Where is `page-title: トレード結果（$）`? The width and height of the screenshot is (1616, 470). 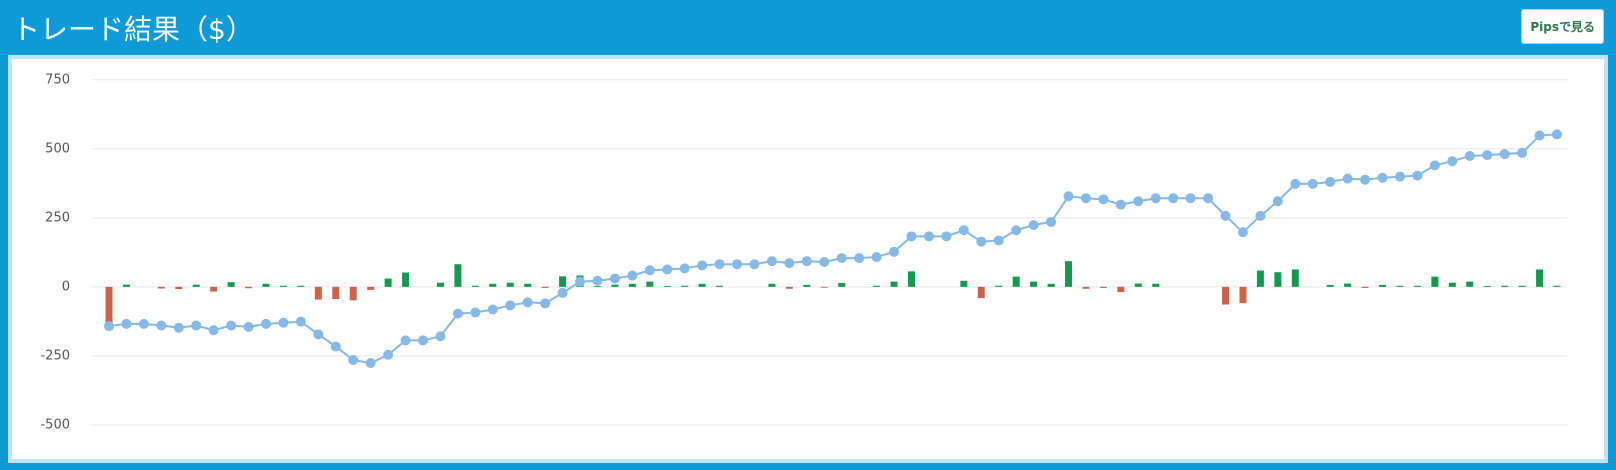
page-title: トレード結果（$） is located at coordinates (133, 29).